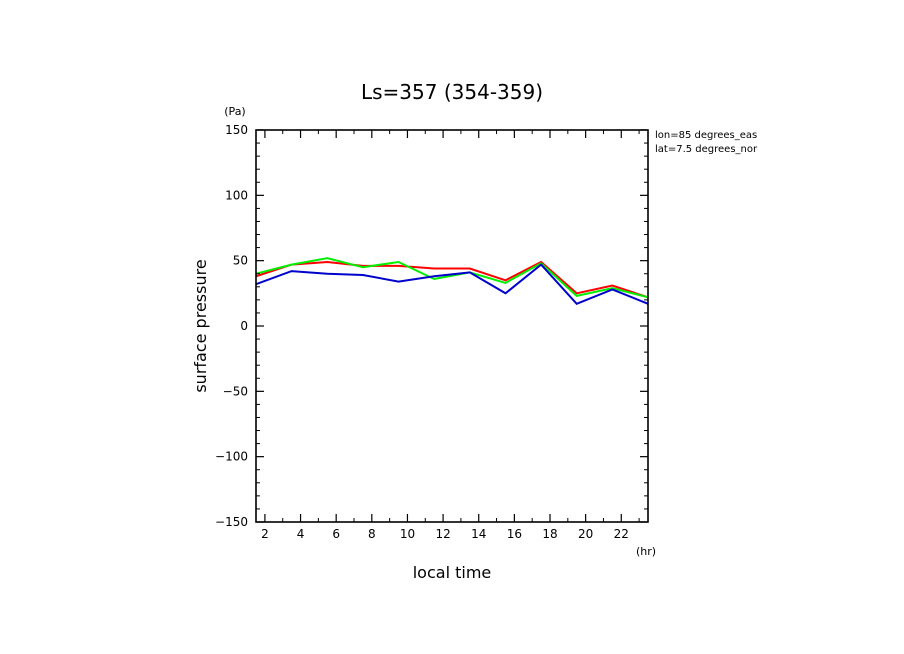  What do you see at coordinates (234, 111) in the screenshot?
I see `y-unit-label: (Pa)` at bounding box center [234, 111].